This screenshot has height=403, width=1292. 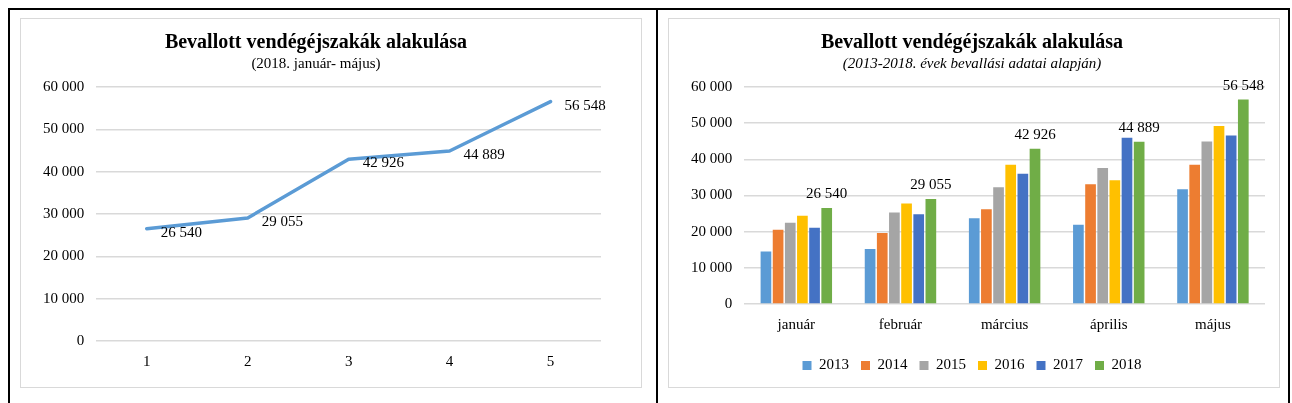 What do you see at coordinates (1068, 364) in the screenshot?
I see `legend-label: 2017` at bounding box center [1068, 364].